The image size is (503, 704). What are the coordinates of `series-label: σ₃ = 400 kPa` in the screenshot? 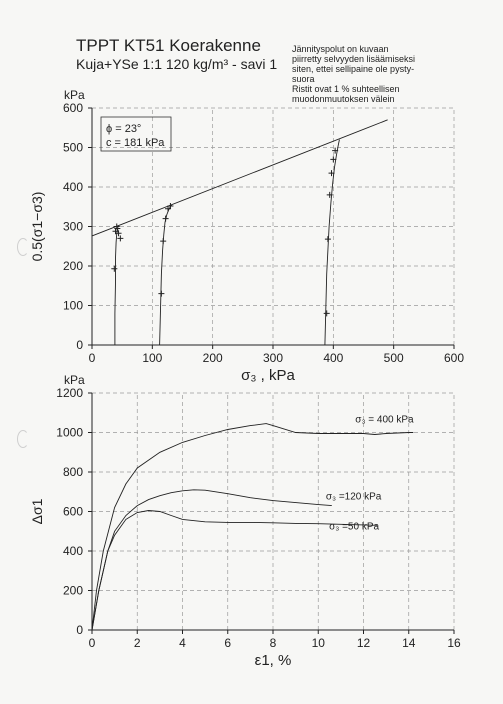 It's located at (384, 420).